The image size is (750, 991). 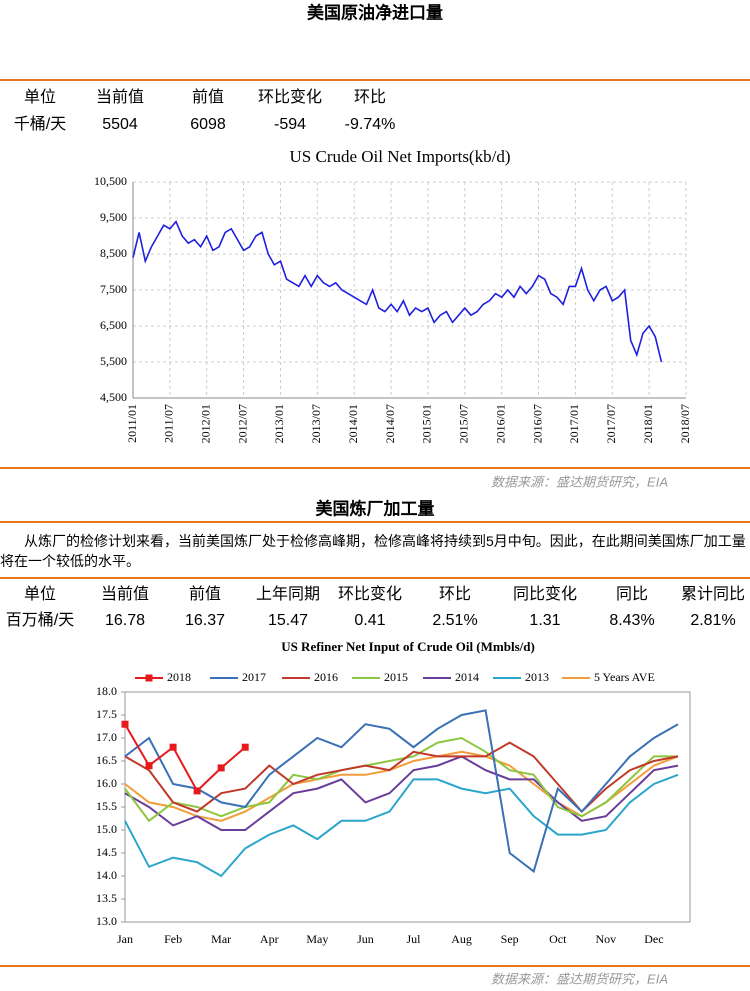 What do you see at coordinates (106, 806) in the screenshot?
I see `y-tick-label: 15.5` at bounding box center [106, 806].